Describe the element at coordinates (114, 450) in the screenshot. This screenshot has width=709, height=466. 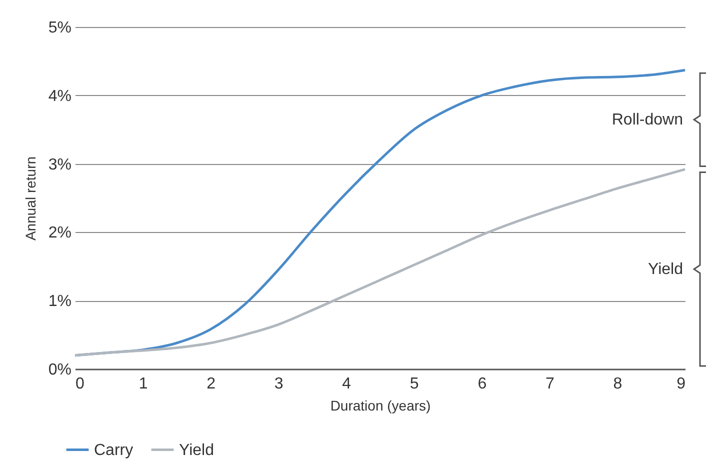
I see `legend-label: Carry` at that location.